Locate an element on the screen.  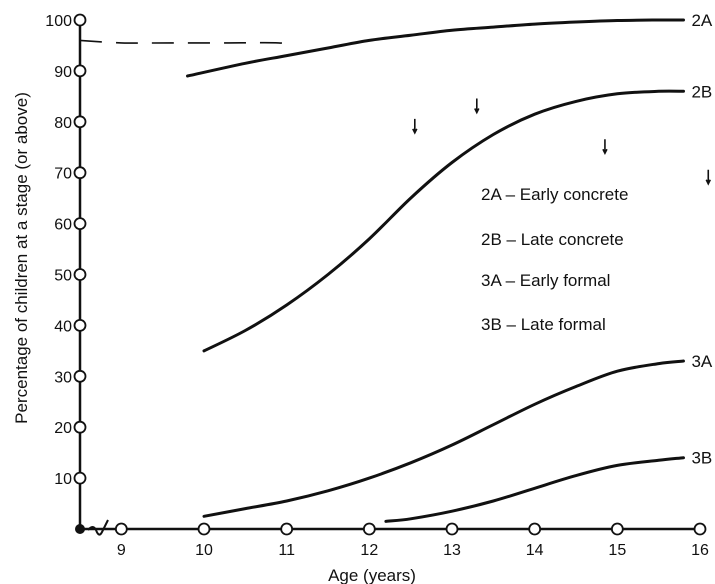
x-tick-label: 15 is located at coordinates (617, 550).